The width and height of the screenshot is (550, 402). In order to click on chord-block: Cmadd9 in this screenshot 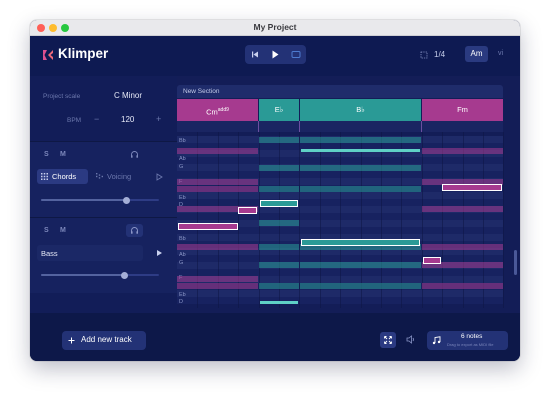, I will do `click(217, 110)`.